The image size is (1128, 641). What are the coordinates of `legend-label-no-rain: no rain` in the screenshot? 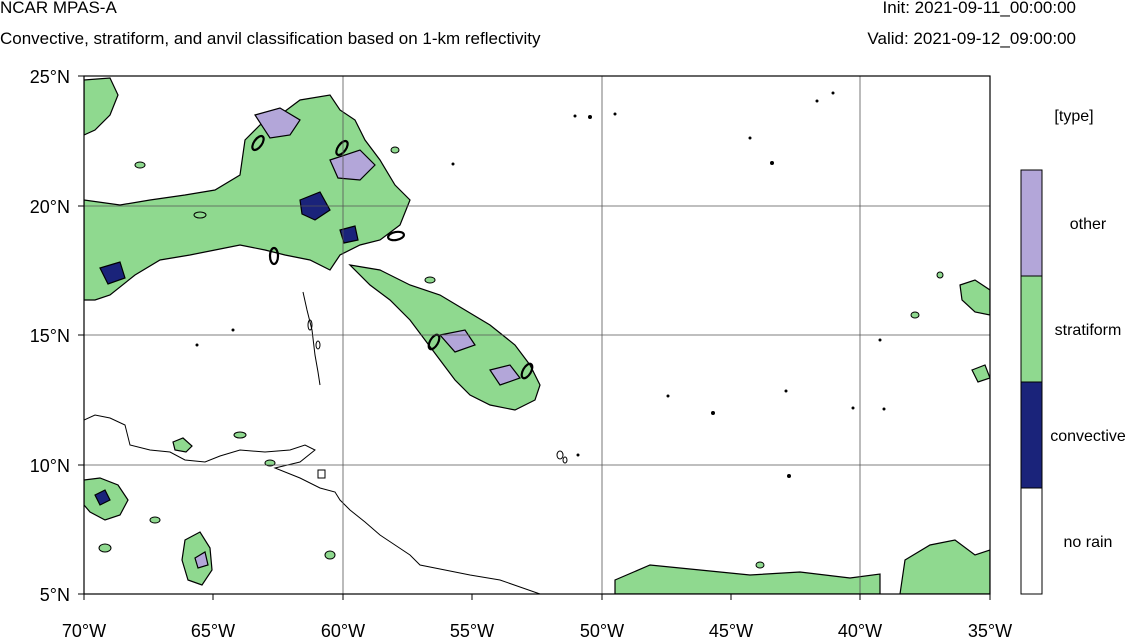 It's located at (1088, 542).